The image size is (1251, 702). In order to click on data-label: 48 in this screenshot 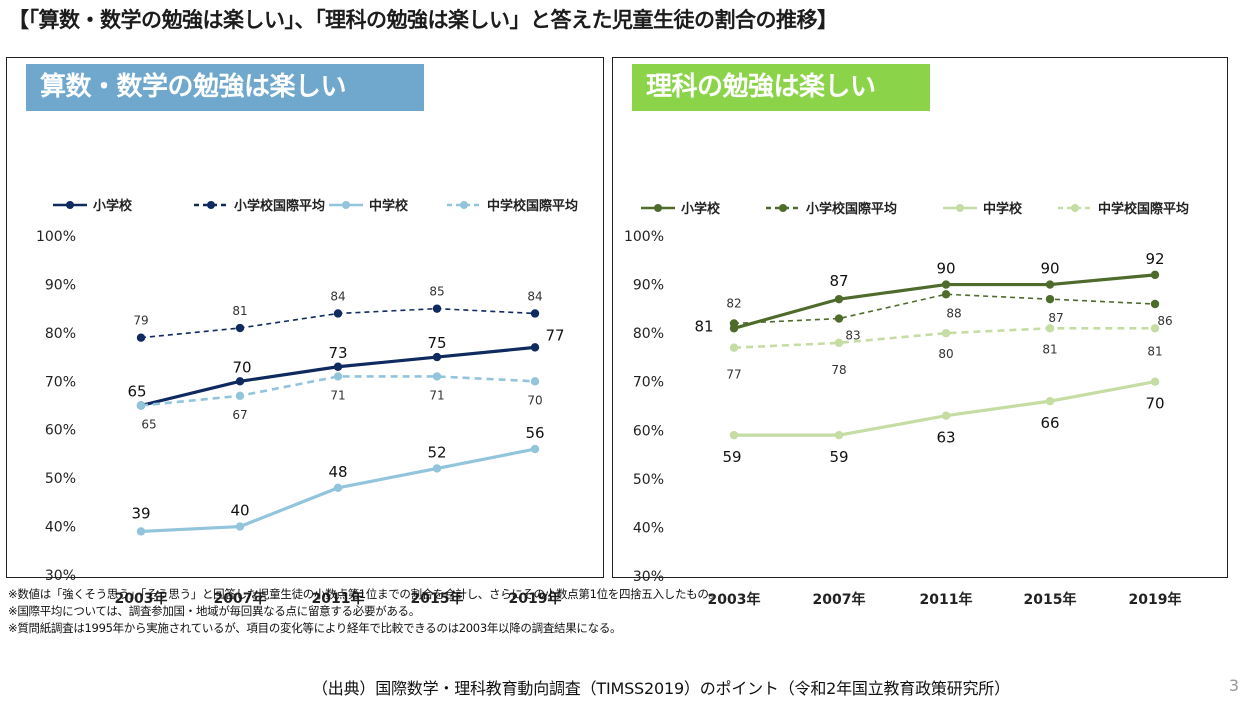, I will do `click(337, 472)`.